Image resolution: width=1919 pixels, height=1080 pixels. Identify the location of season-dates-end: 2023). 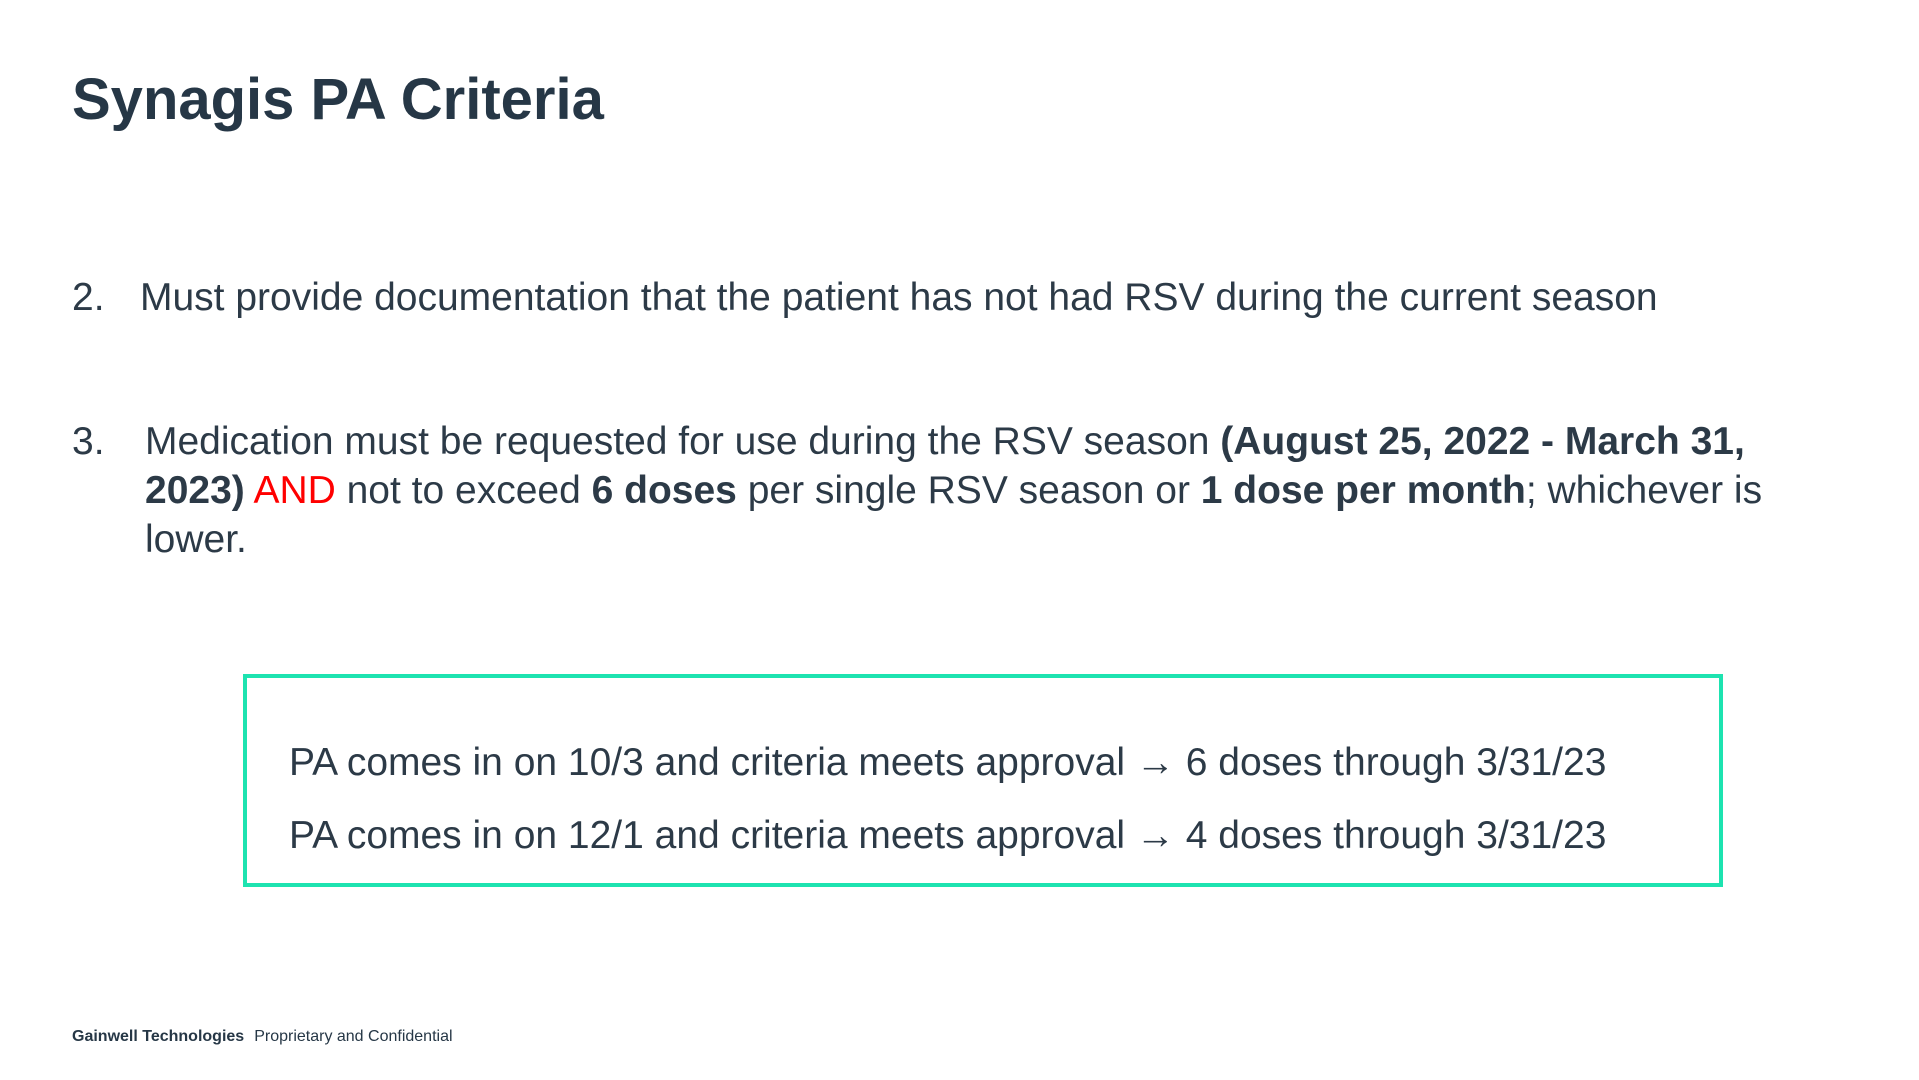
(195, 490).